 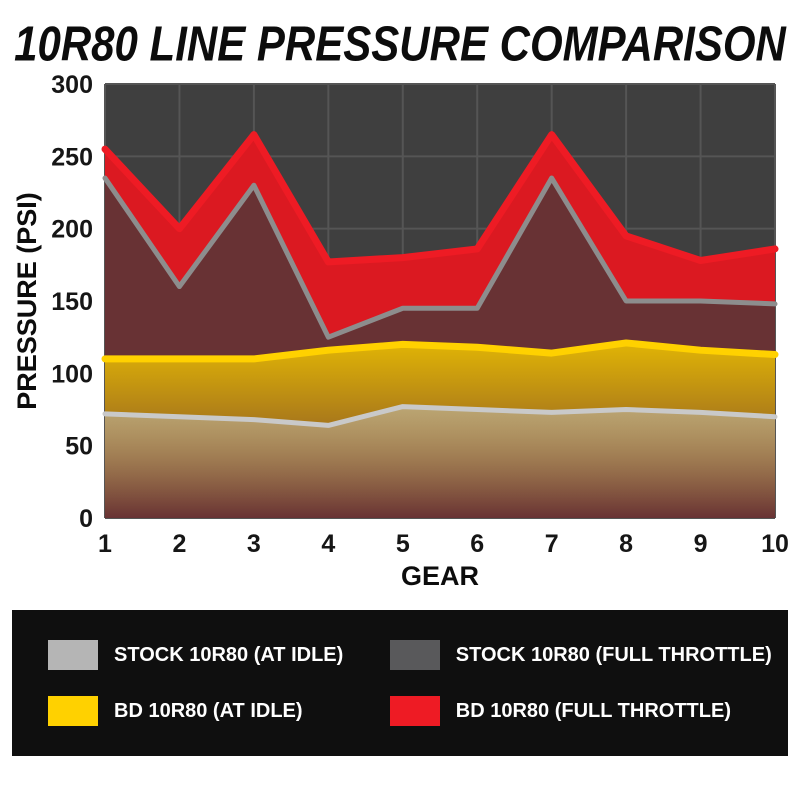 What do you see at coordinates (701, 544) in the screenshot?
I see `x-tick-label: 9` at bounding box center [701, 544].